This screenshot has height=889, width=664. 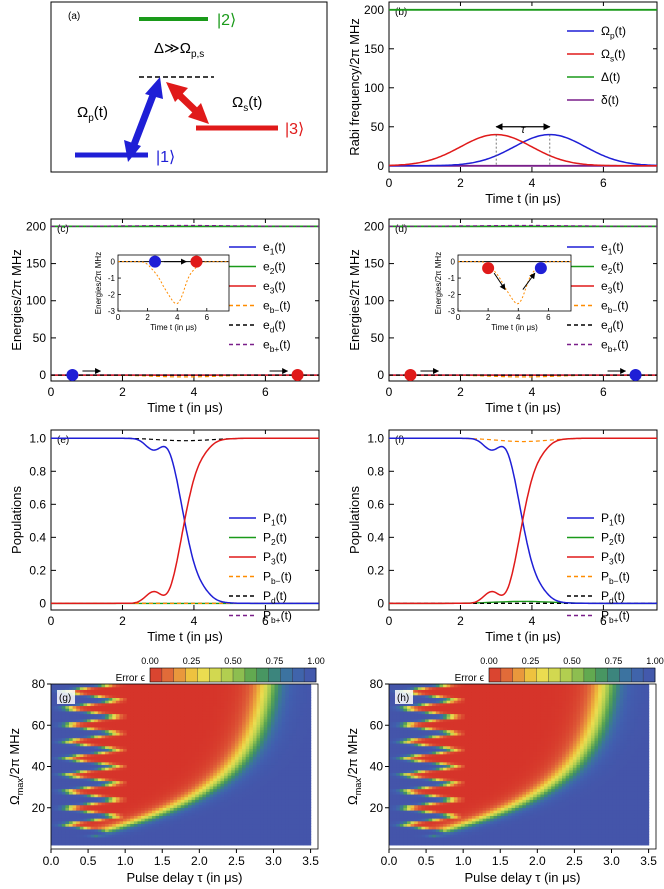 I want to click on legend-entry-sub: d, so click(x=273, y=601).